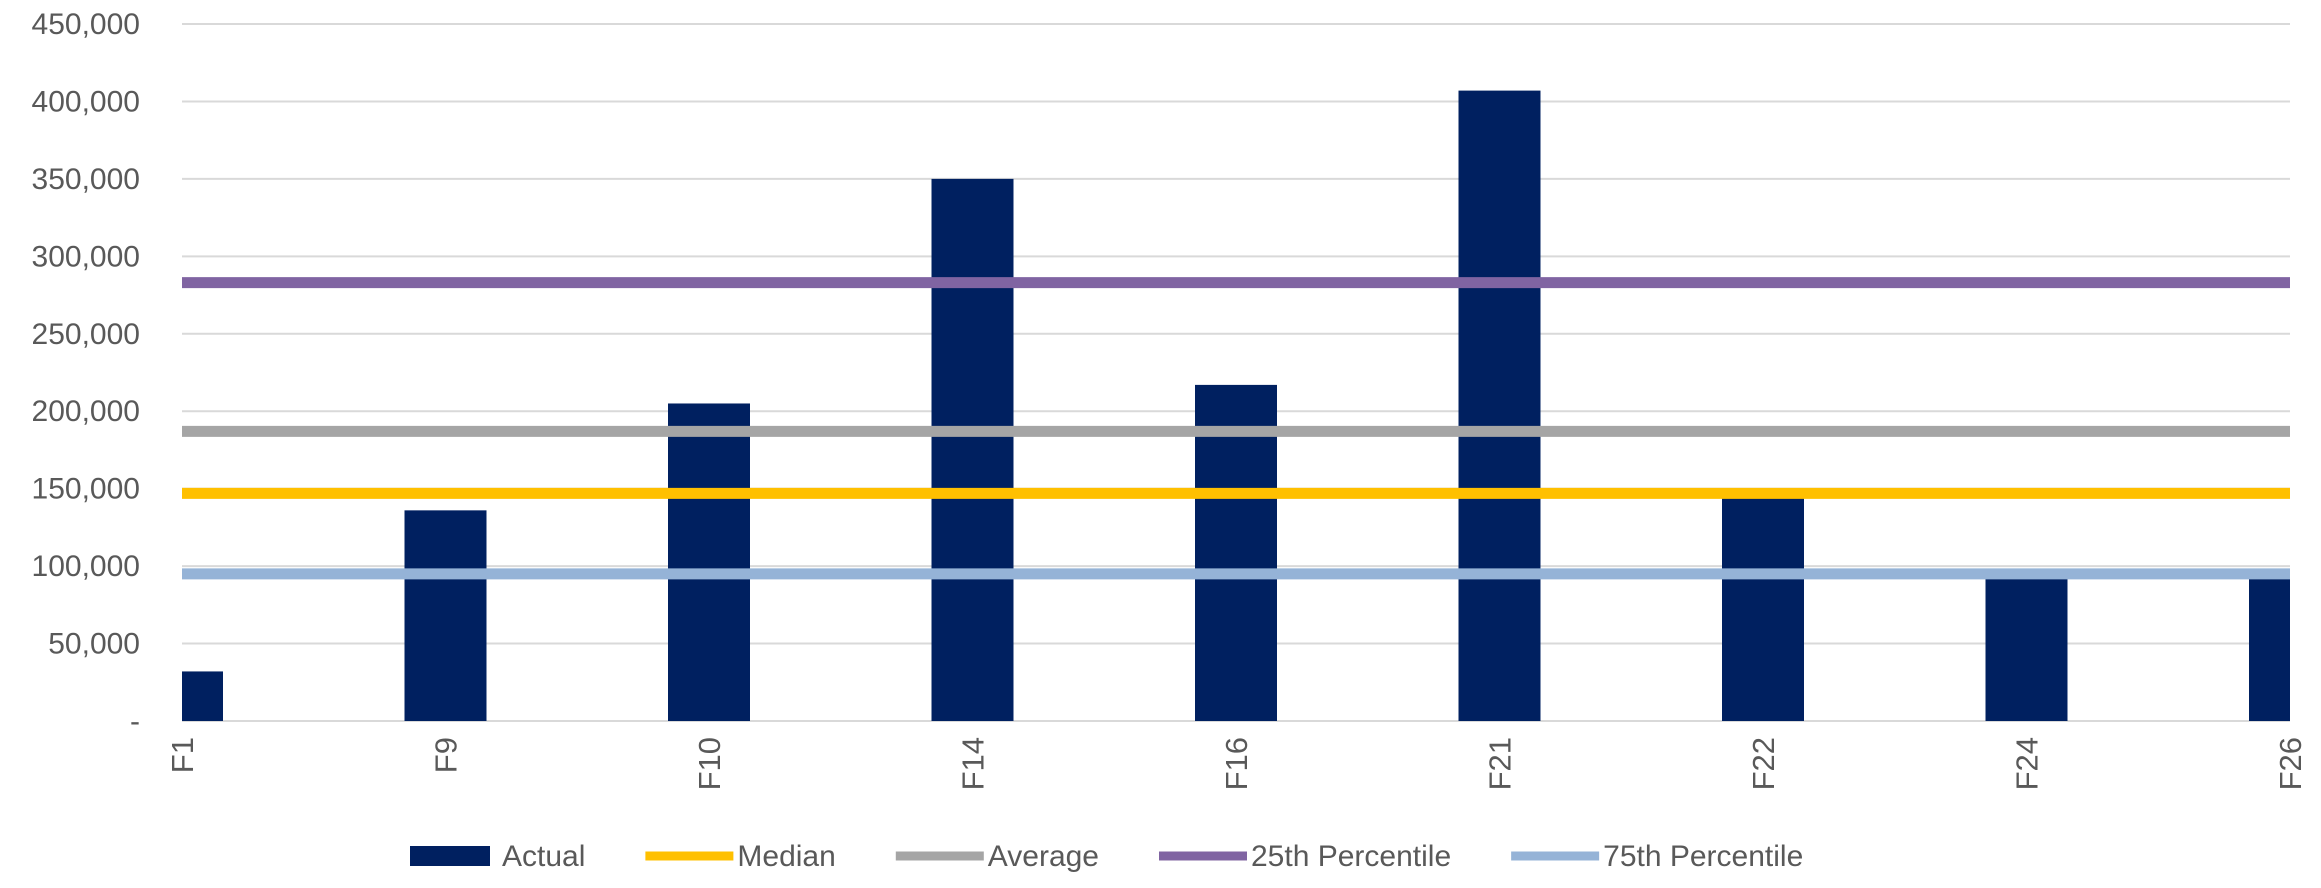 The width and height of the screenshot is (2321, 888). I want to click on y-tick-label: 50,000, so click(94, 644).